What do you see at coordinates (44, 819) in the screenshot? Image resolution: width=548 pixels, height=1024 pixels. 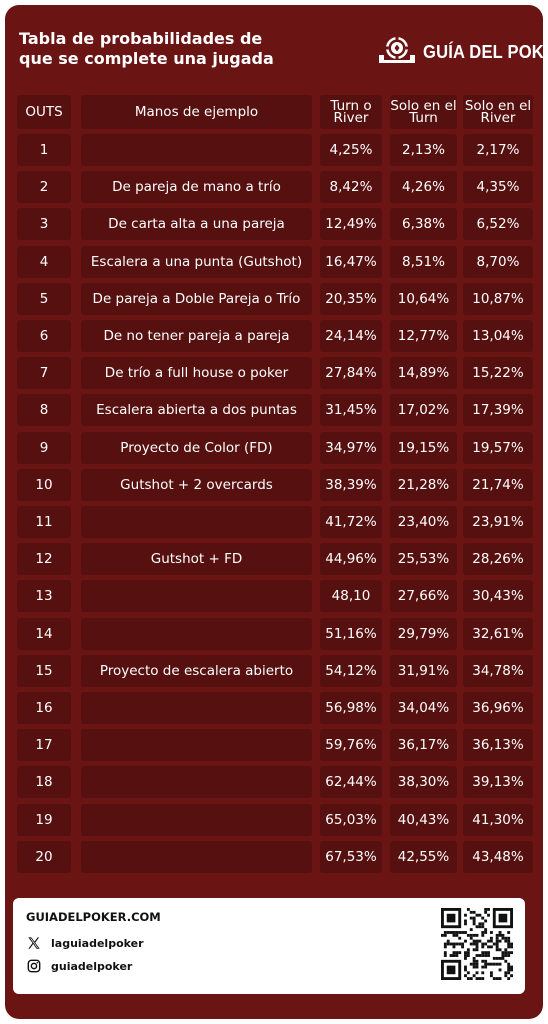 I see `cell-outs: 19` at bounding box center [44, 819].